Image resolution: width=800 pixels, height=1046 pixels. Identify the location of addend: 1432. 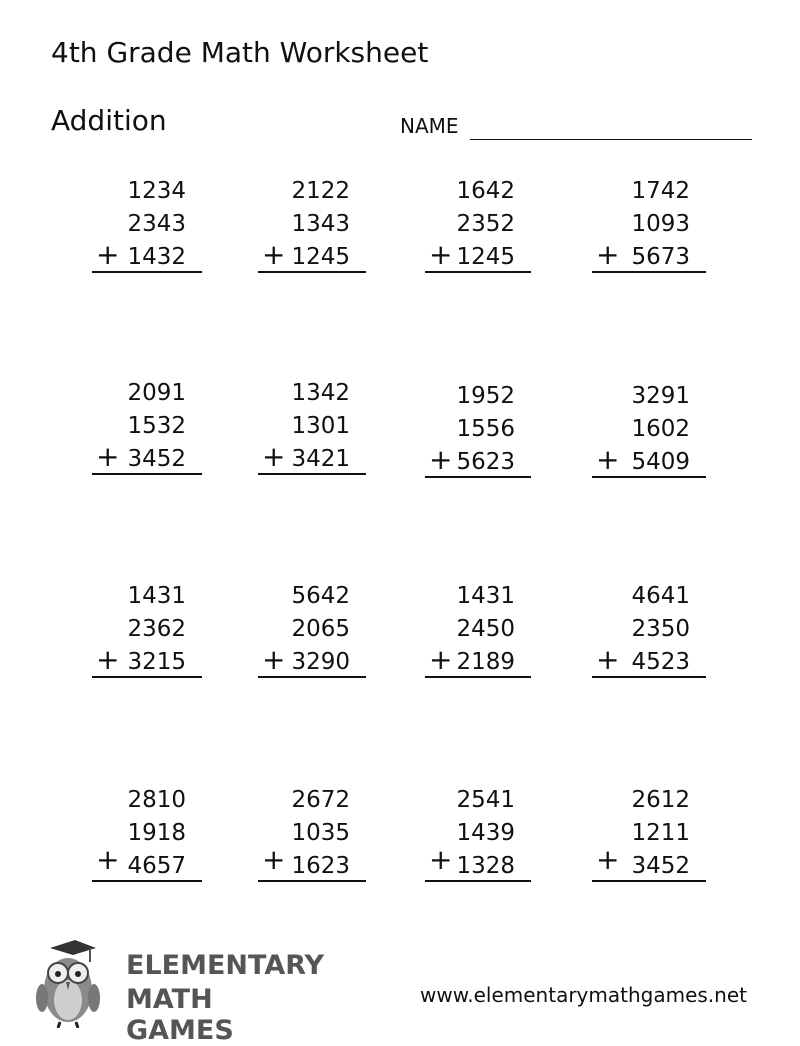
(156, 257).